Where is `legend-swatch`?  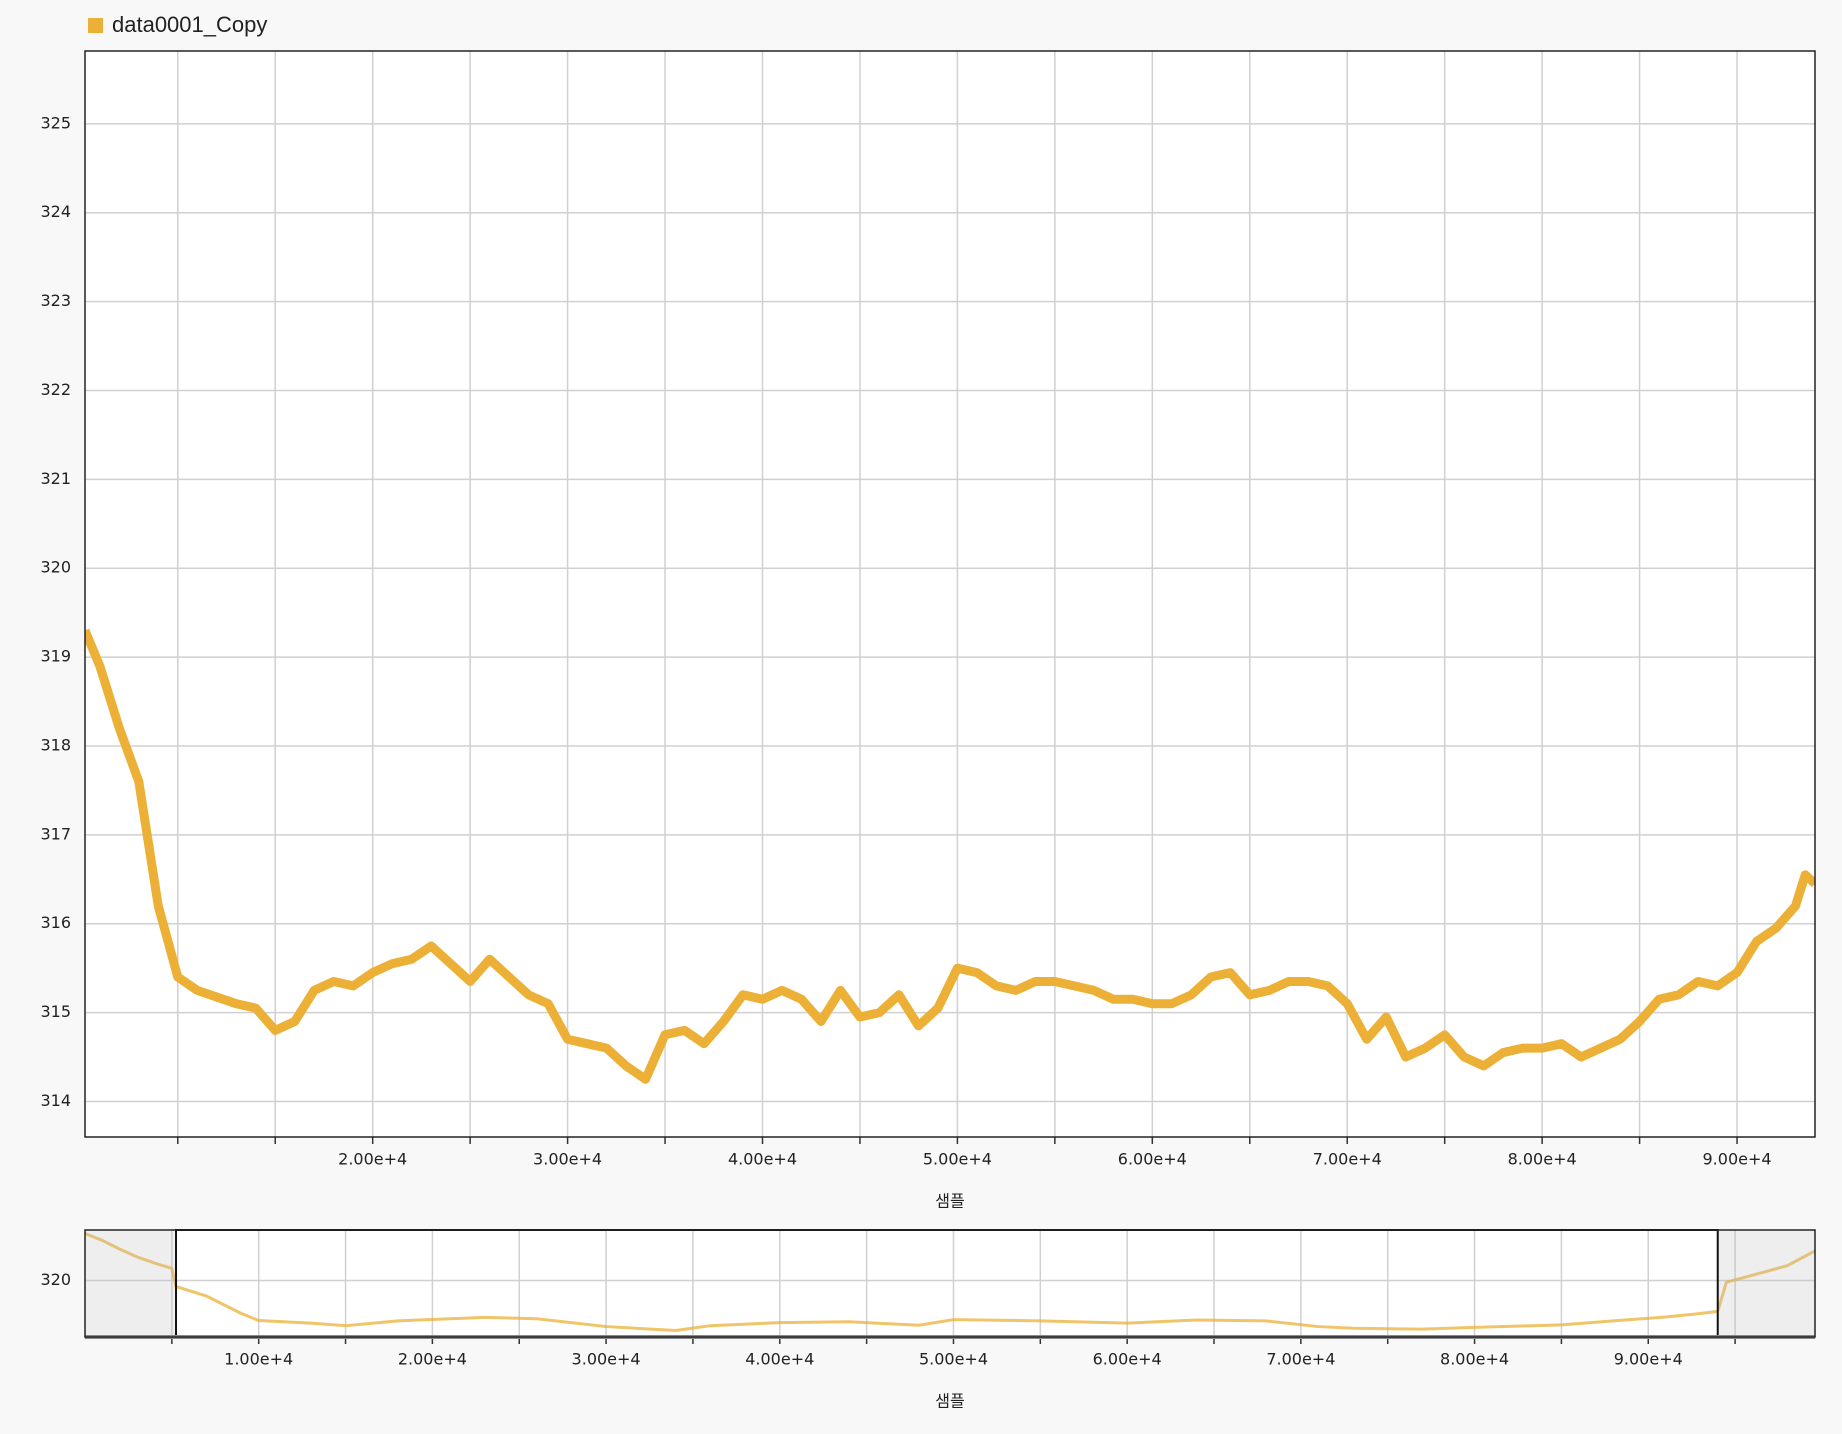
legend-swatch is located at coordinates (95, 25).